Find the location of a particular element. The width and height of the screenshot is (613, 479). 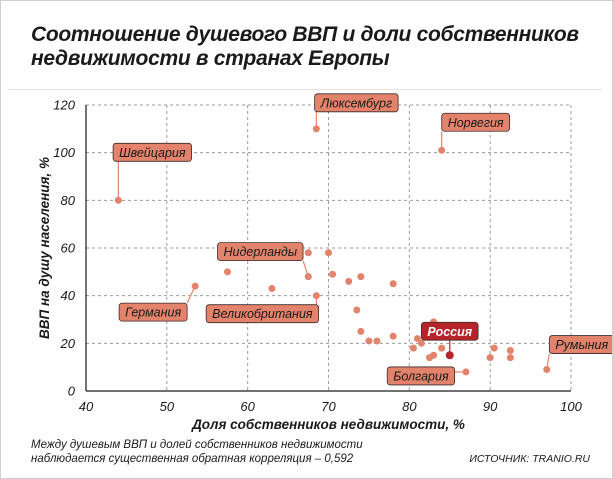

country-label-text: Нидерланды is located at coordinates (261, 252).